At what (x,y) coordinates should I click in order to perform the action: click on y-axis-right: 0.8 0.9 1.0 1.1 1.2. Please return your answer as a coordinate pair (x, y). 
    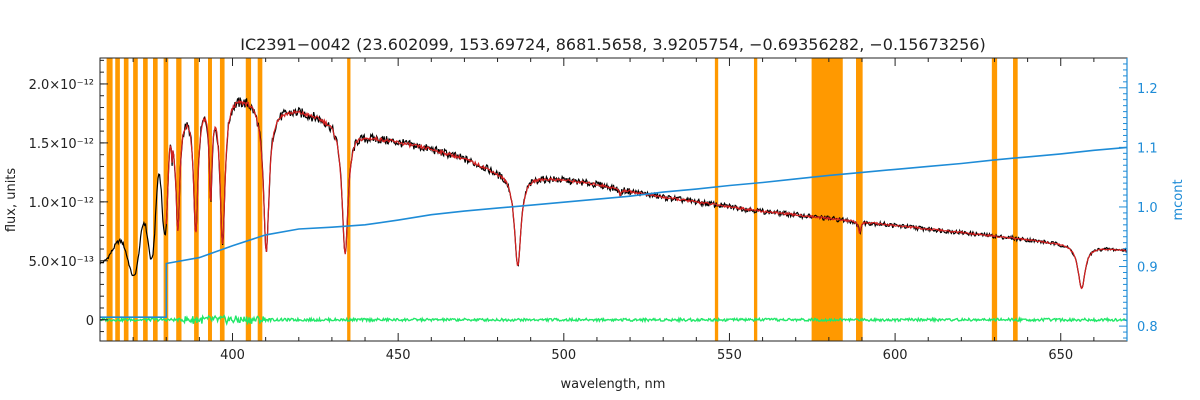
    Looking at the image, I should click on (1138, 199).